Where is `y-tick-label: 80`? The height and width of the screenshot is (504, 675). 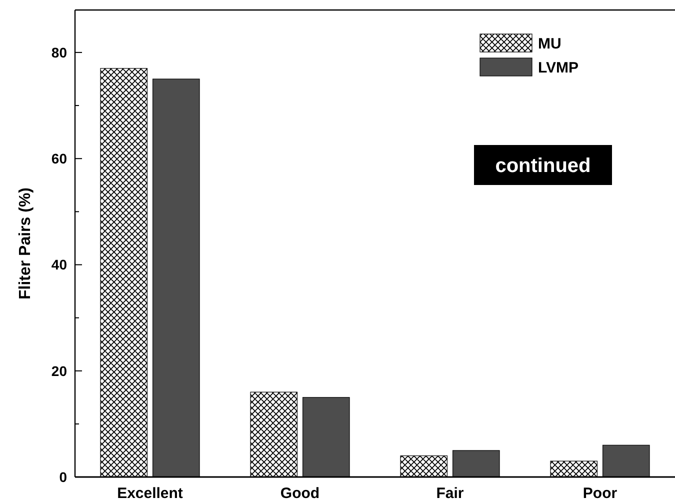 y-tick-label: 80 is located at coordinates (59, 52).